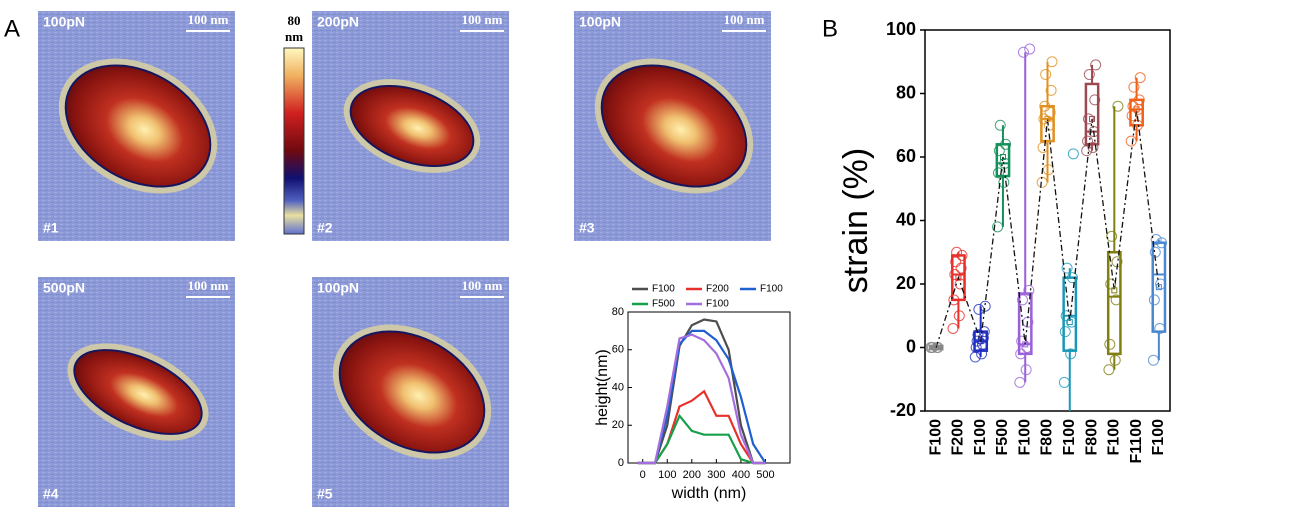 The width and height of the screenshot is (1295, 513). Describe the element at coordinates (672, 126) in the screenshot. I see `afm-image: 100pN 100 nm #3` at that location.